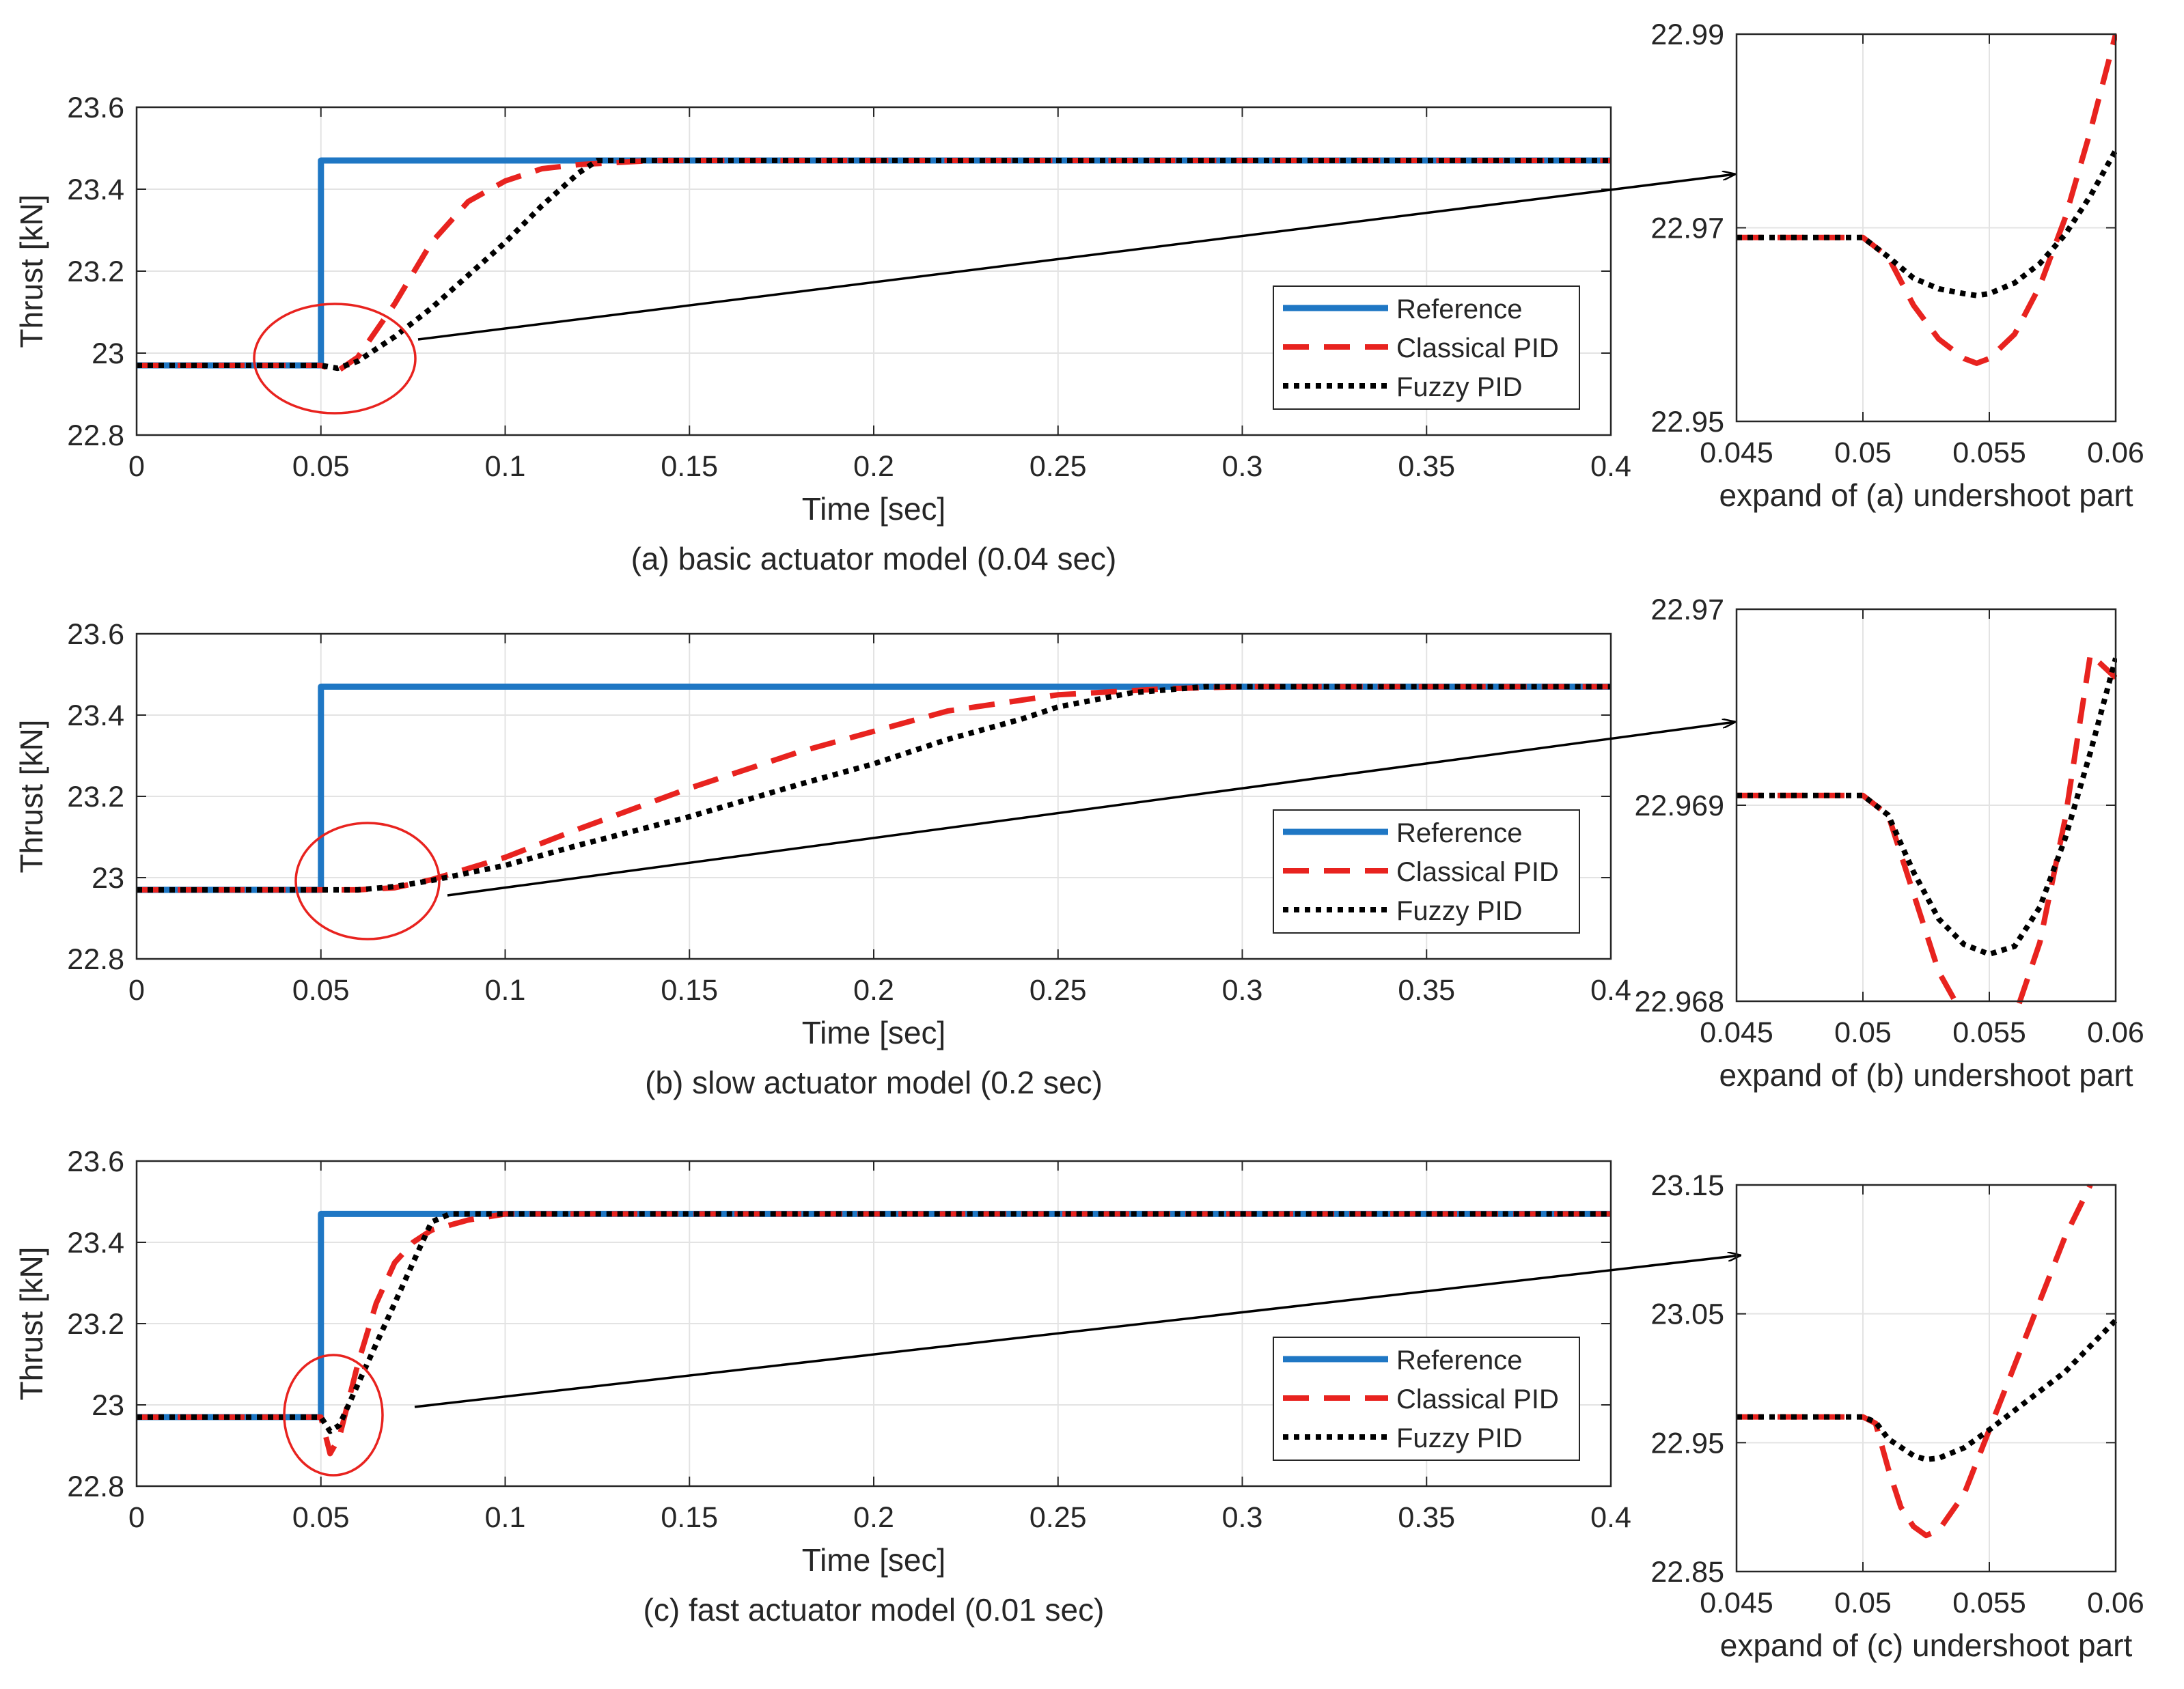 This screenshot has height=1689, width=2184. What do you see at coordinates (1679, 1002) in the screenshot?
I see `y-tick-label: 22.968` at bounding box center [1679, 1002].